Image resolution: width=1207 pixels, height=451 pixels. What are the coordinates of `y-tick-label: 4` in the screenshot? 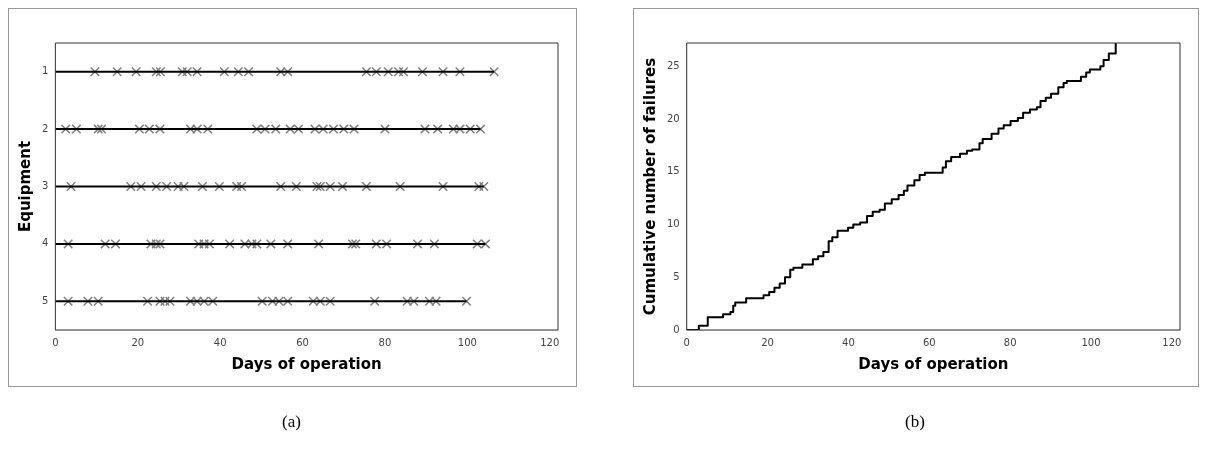 It's located at (45, 243).